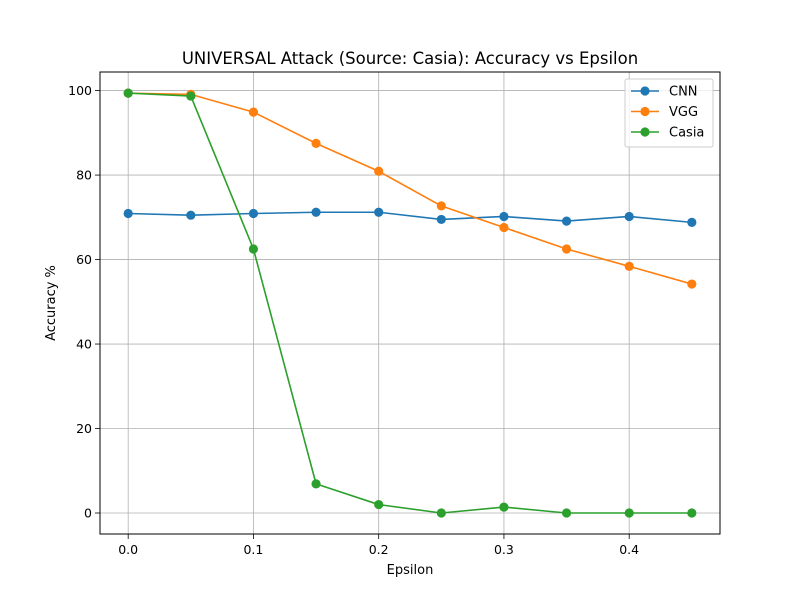 The image size is (800, 600). What do you see at coordinates (84, 428) in the screenshot?
I see `y-tick-label: 20` at bounding box center [84, 428].